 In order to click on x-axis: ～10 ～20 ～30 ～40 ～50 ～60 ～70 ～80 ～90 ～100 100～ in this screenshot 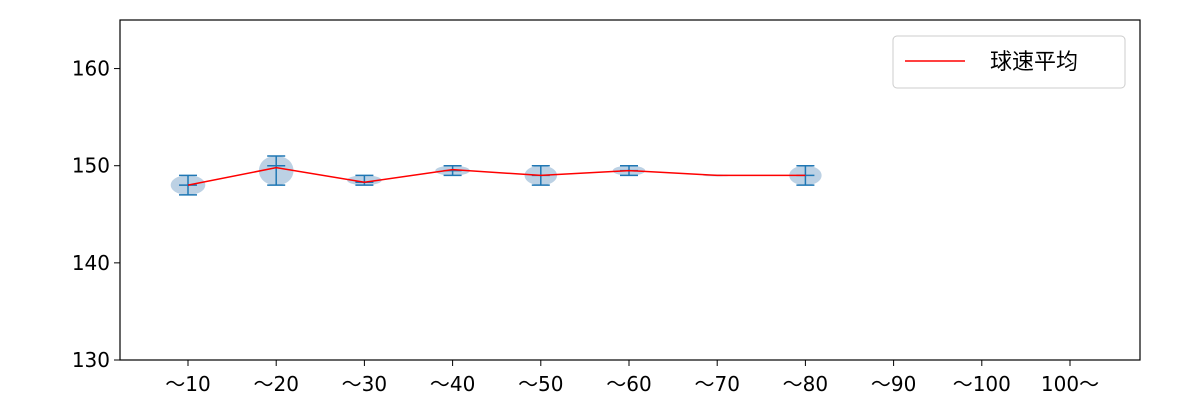, I will do `click(632, 378)`.